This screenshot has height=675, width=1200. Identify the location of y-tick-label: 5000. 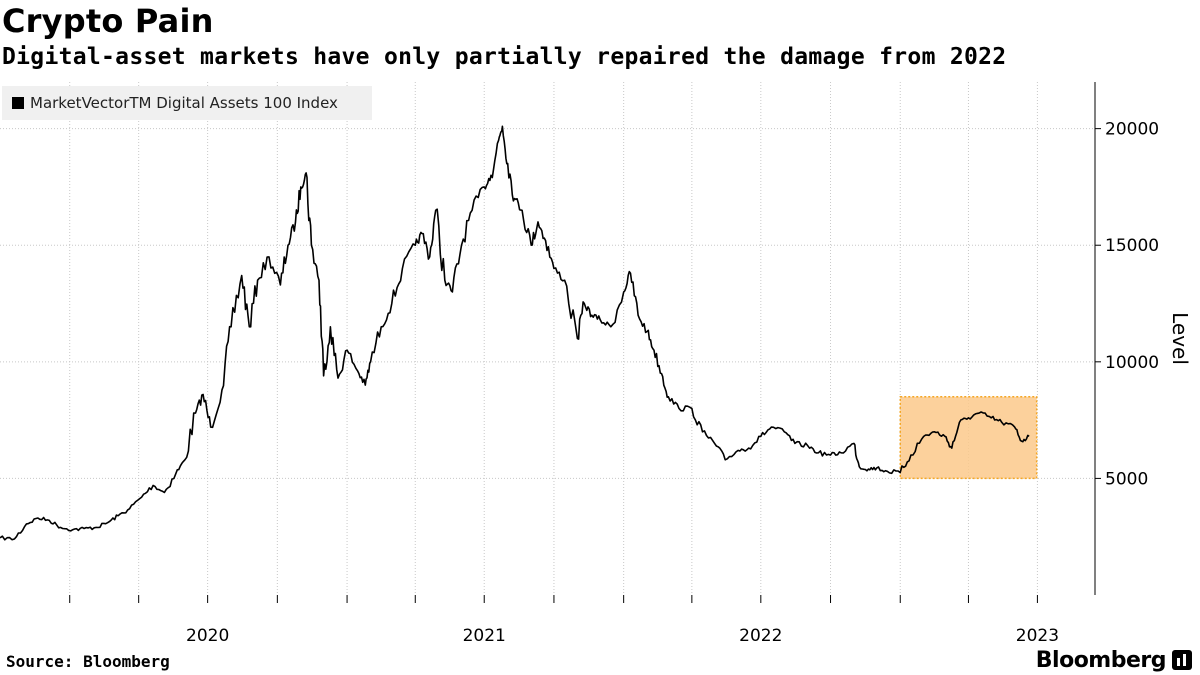
(1126, 479).